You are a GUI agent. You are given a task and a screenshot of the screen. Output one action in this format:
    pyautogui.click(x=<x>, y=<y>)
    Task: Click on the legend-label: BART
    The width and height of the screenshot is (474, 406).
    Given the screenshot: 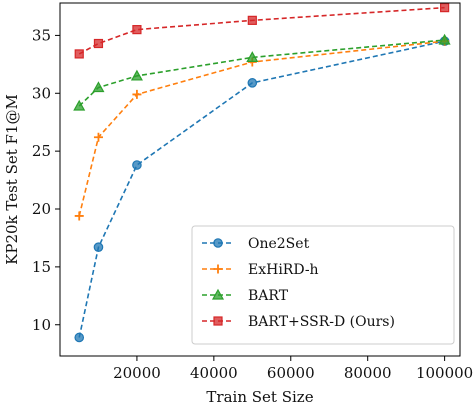 What is the action you would take?
    pyautogui.click(x=268, y=296)
    